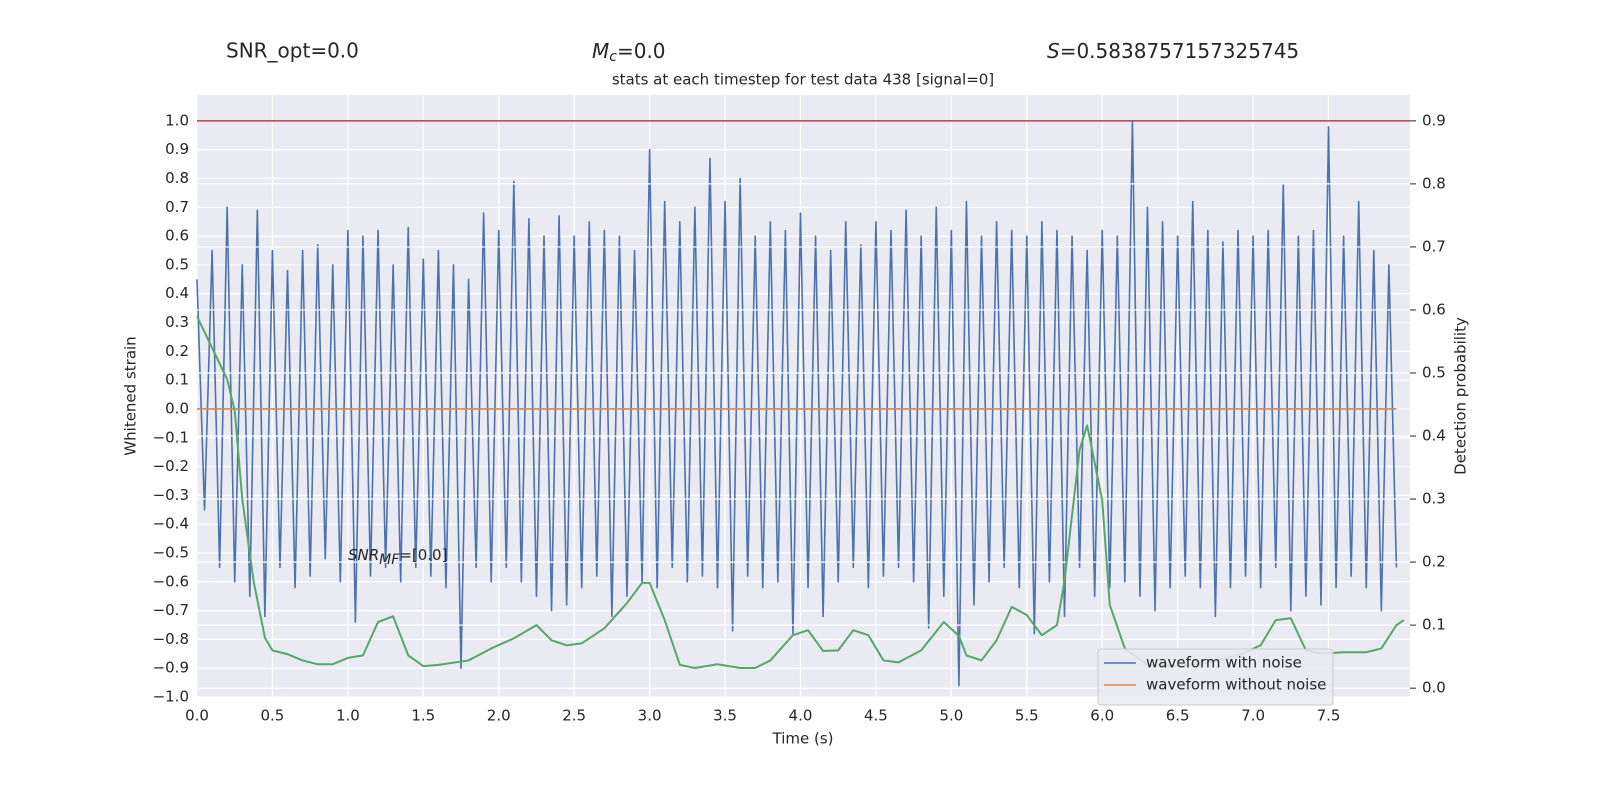  What do you see at coordinates (177, 408) in the screenshot?
I see `y-tick-label: 0.0` at bounding box center [177, 408].